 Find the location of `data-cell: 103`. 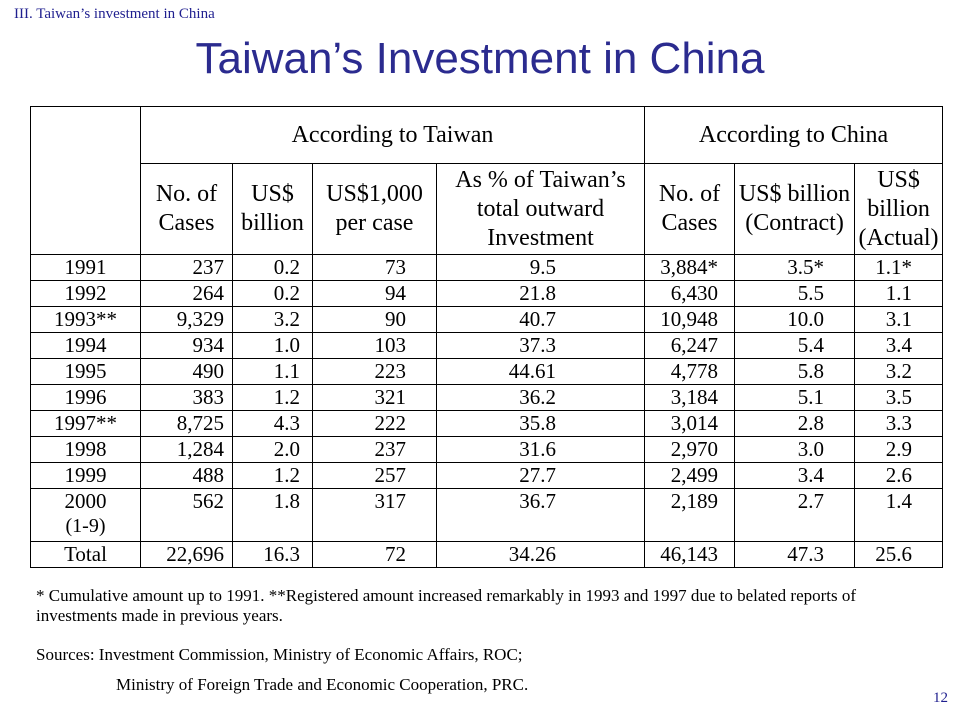

data-cell: 103 is located at coordinates (374, 345).